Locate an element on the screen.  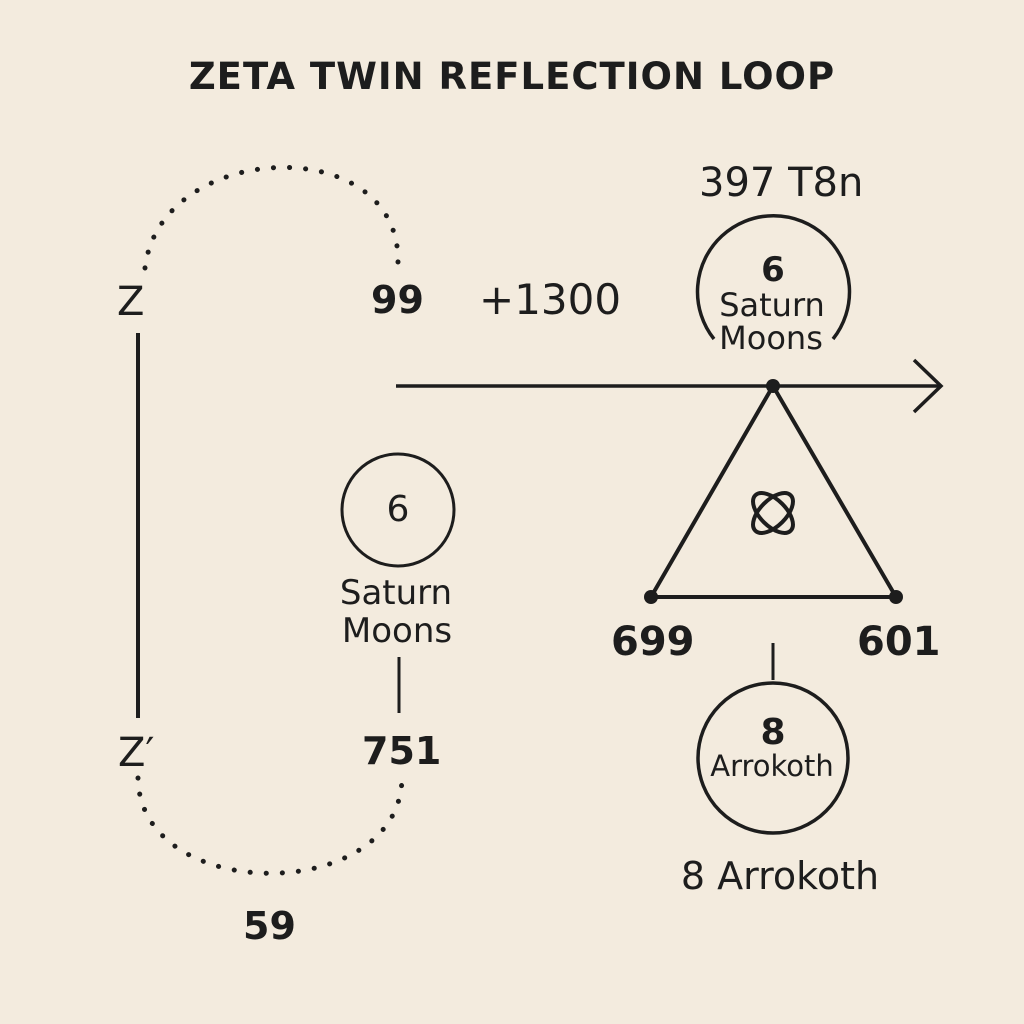
bottom-dotted-arc is located at coordinates (270, 825).